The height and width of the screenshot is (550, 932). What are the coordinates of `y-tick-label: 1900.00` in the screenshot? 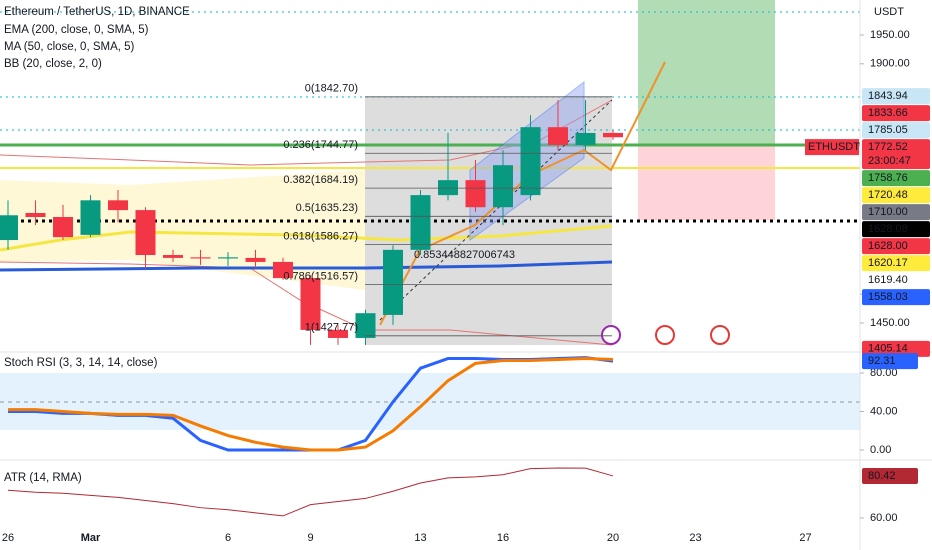 It's located at (890, 64).